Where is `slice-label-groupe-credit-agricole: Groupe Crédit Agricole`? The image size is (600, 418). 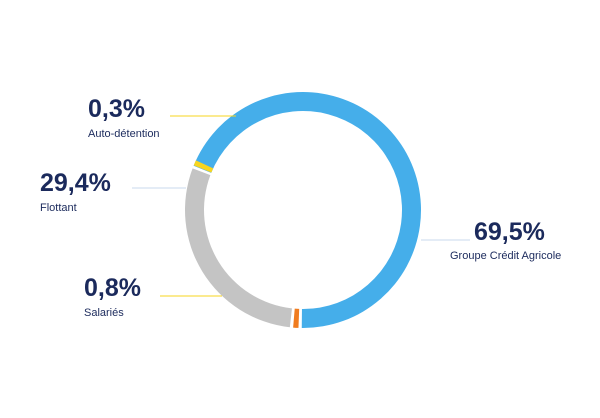 slice-label-groupe-credit-agricole: Groupe Crédit Agricole is located at coordinates (505, 256).